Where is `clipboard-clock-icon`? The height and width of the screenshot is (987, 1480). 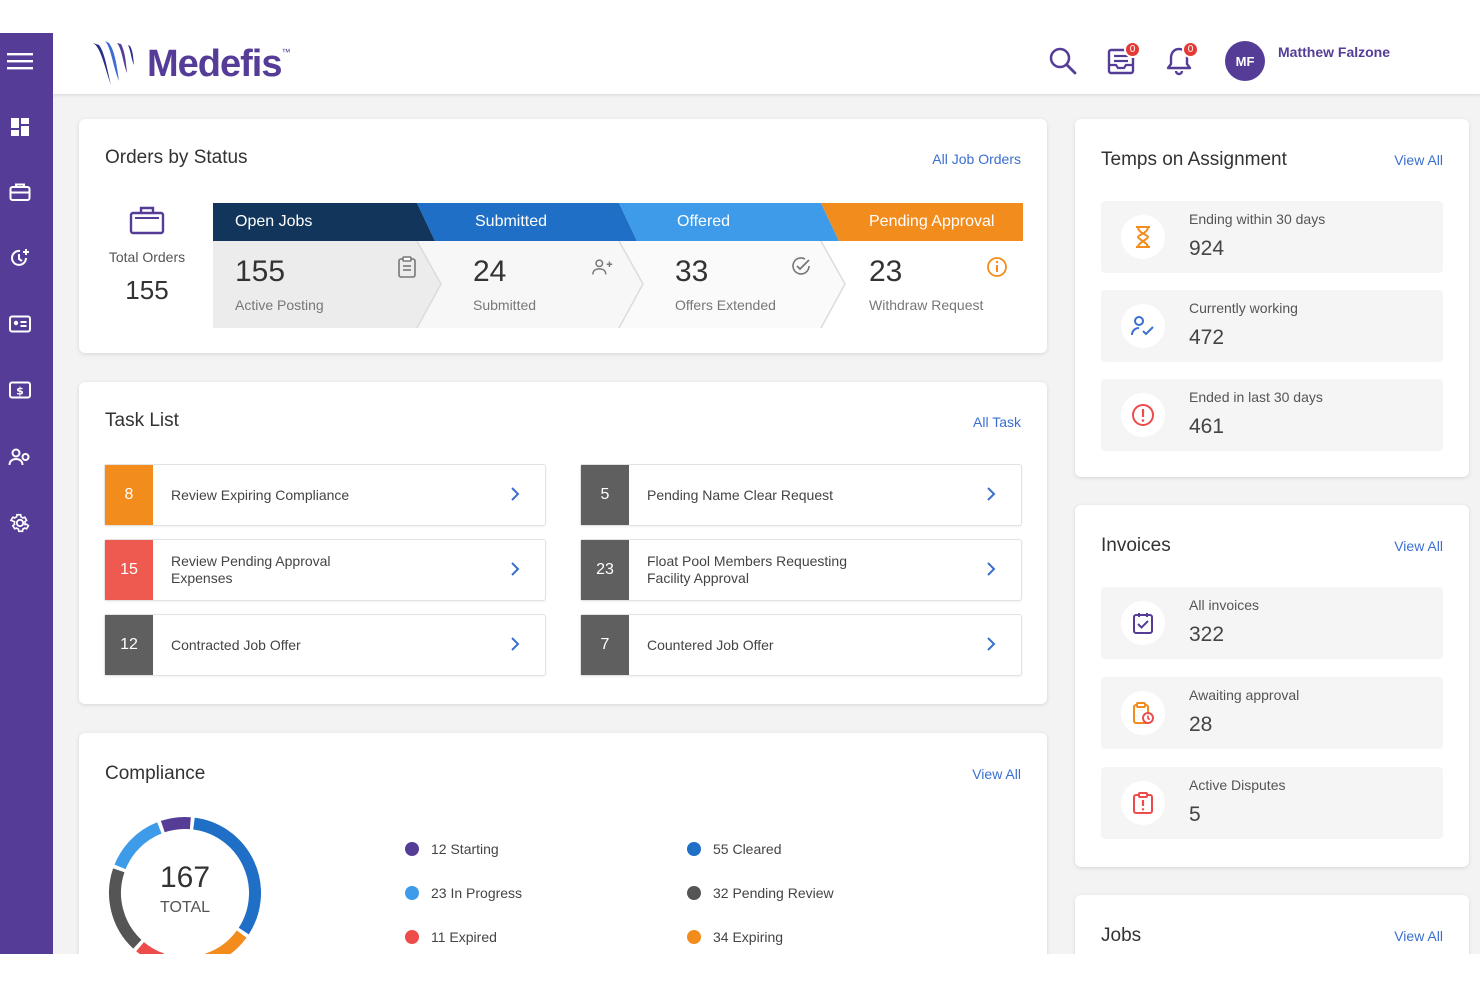 clipboard-clock-icon is located at coordinates (1143, 713).